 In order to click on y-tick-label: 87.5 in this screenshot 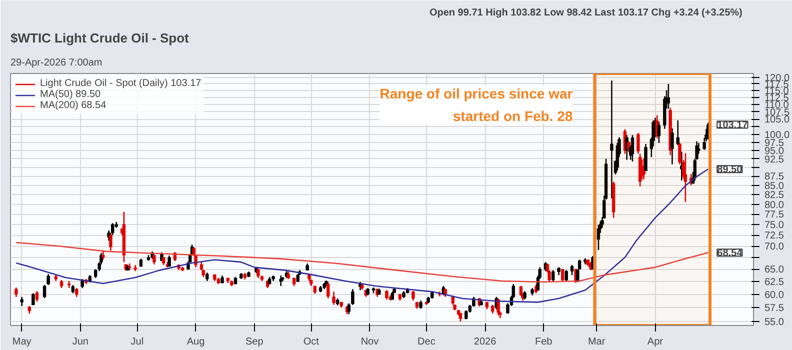, I will do `click(774, 177)`.